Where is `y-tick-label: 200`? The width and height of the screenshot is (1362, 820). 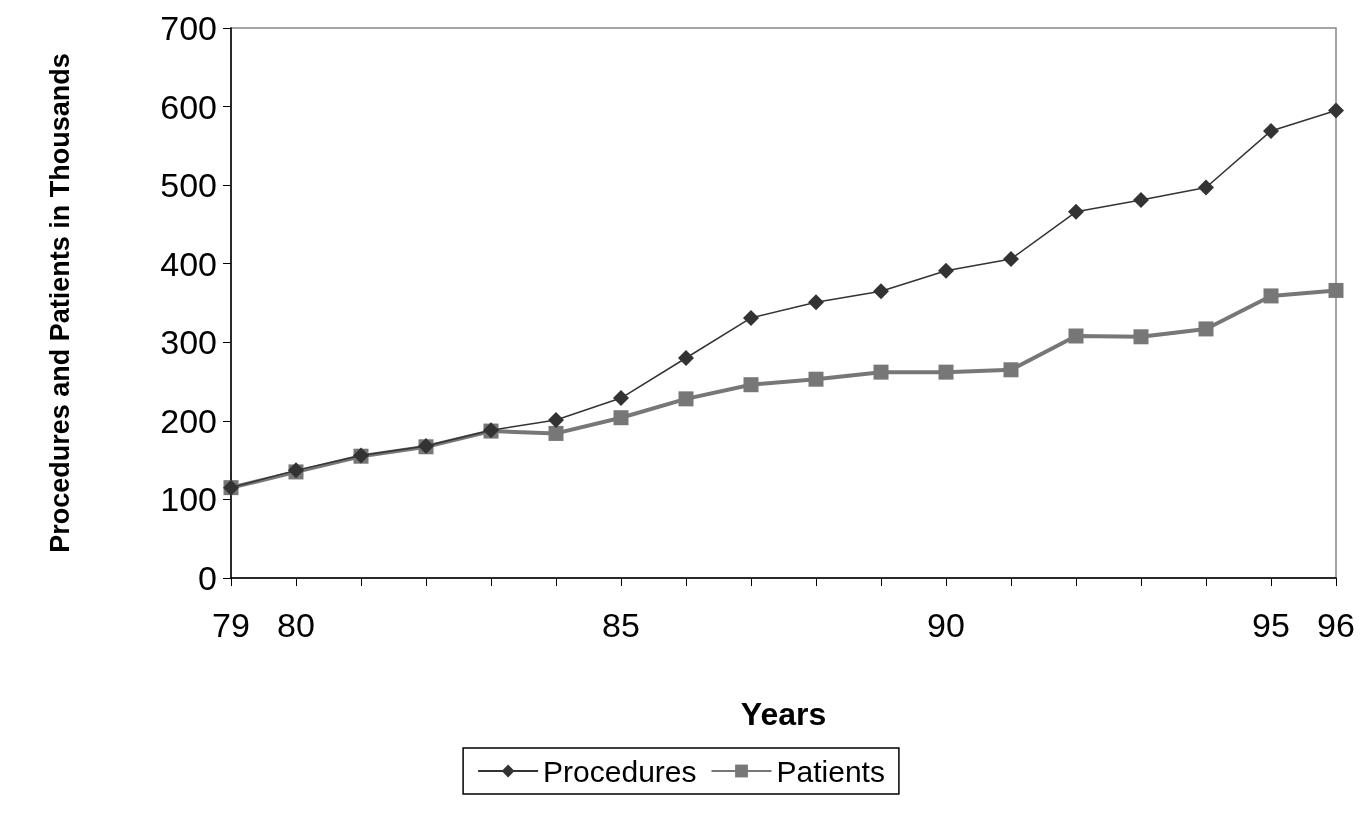
y-tick-label: 200 is located at coordinates (188, 420).